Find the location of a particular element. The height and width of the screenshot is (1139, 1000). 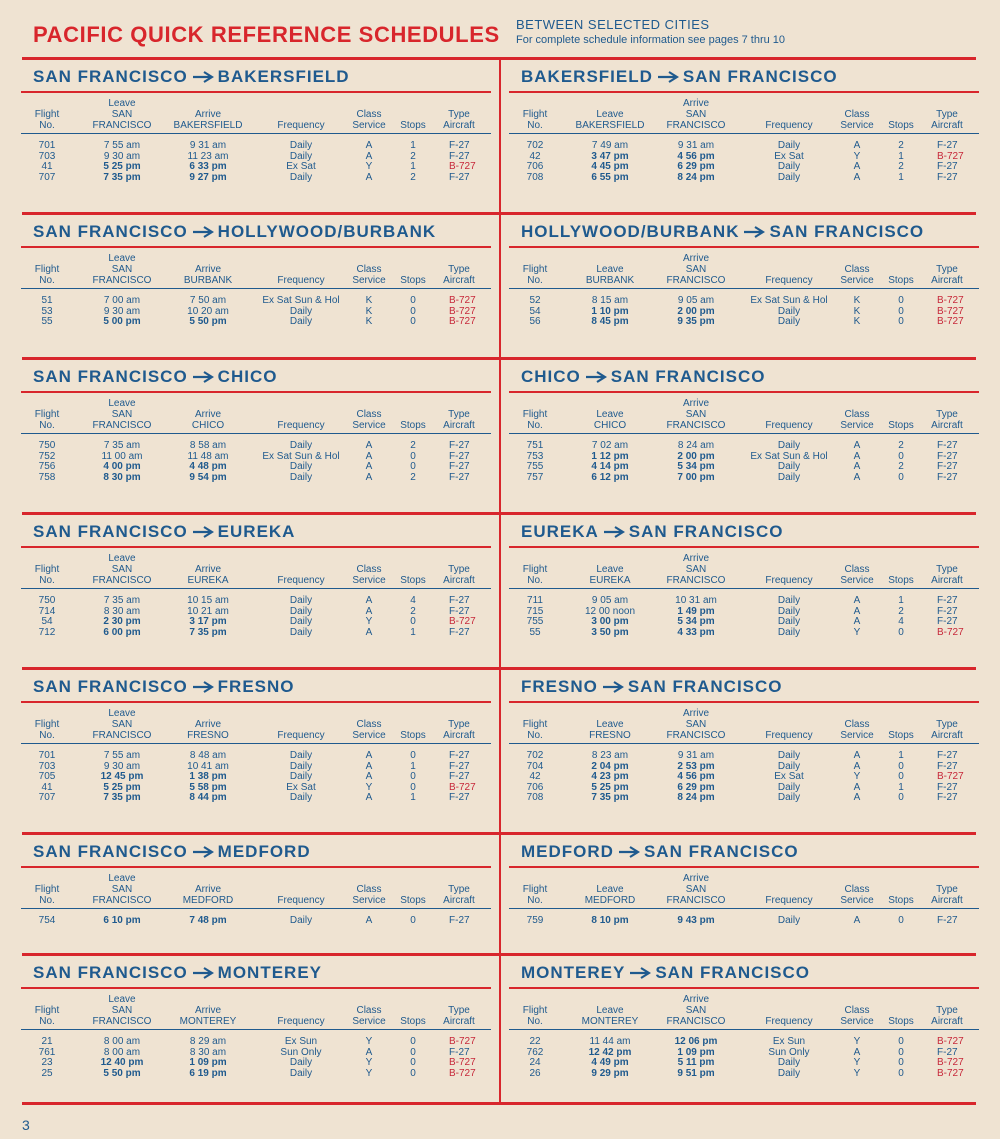

table-cell: 6 10 pm is located at coordinates (122, 920).